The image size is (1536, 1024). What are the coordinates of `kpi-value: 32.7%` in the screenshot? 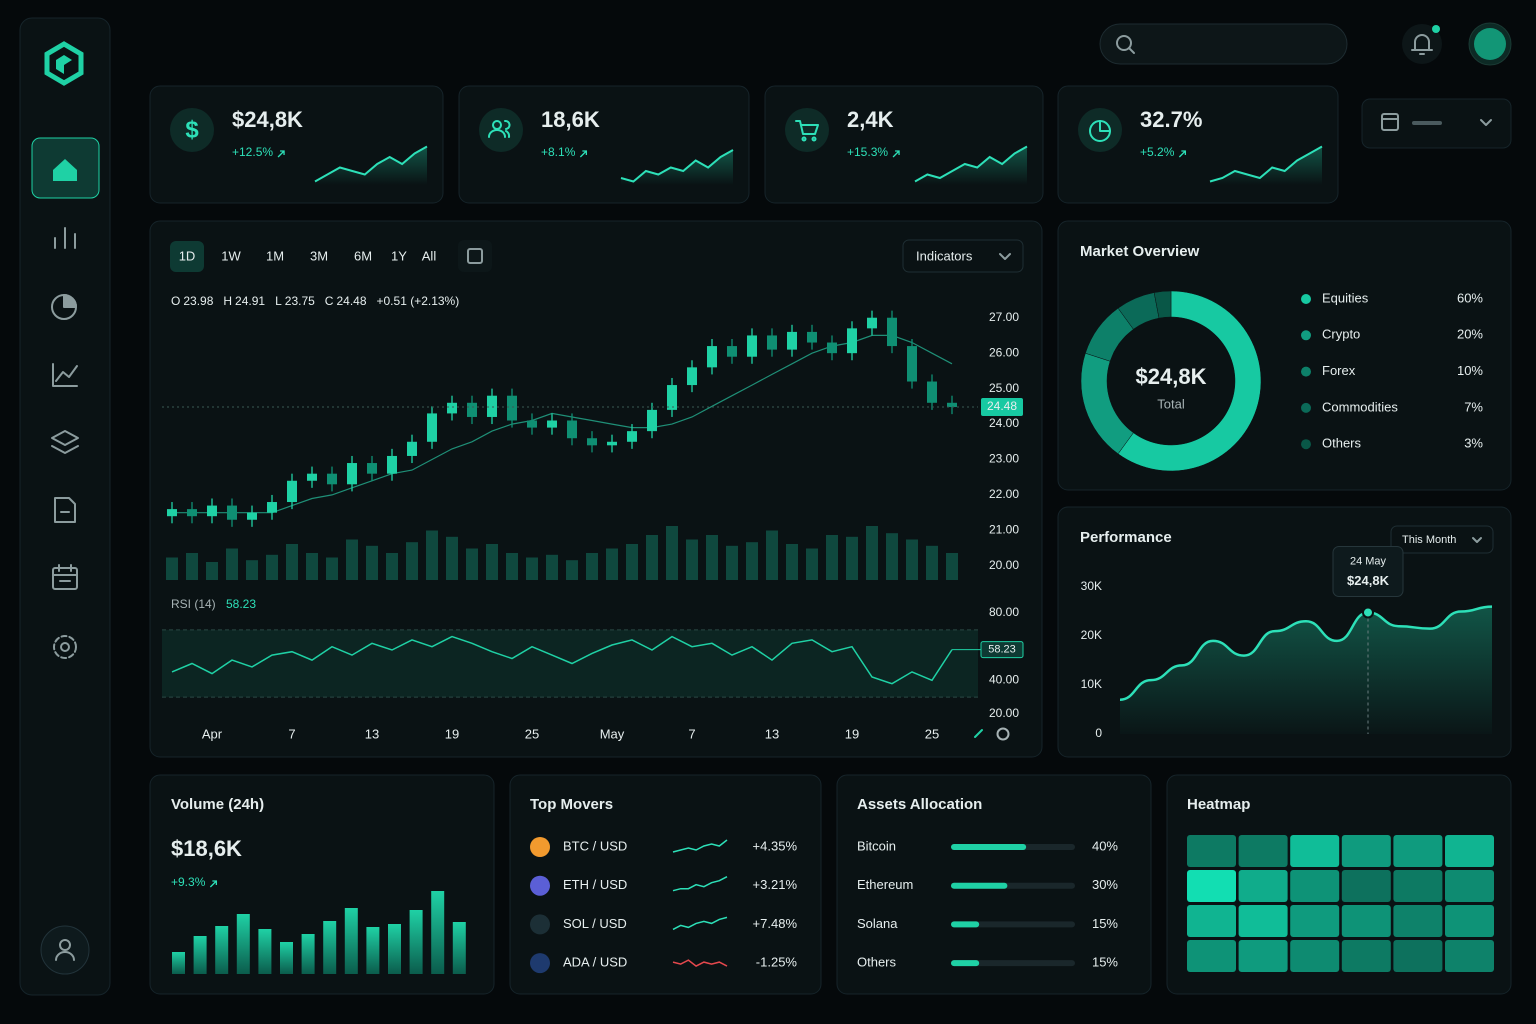 It's located at (1171, 119).